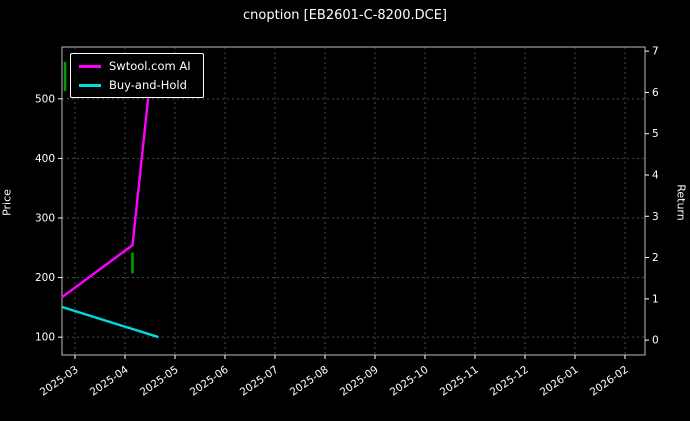 The height and width of the screenshot is (421, 690). Describe the element at coordinates (655, 217) in the screenshot. I see `return-tick-label: 3` at that location.